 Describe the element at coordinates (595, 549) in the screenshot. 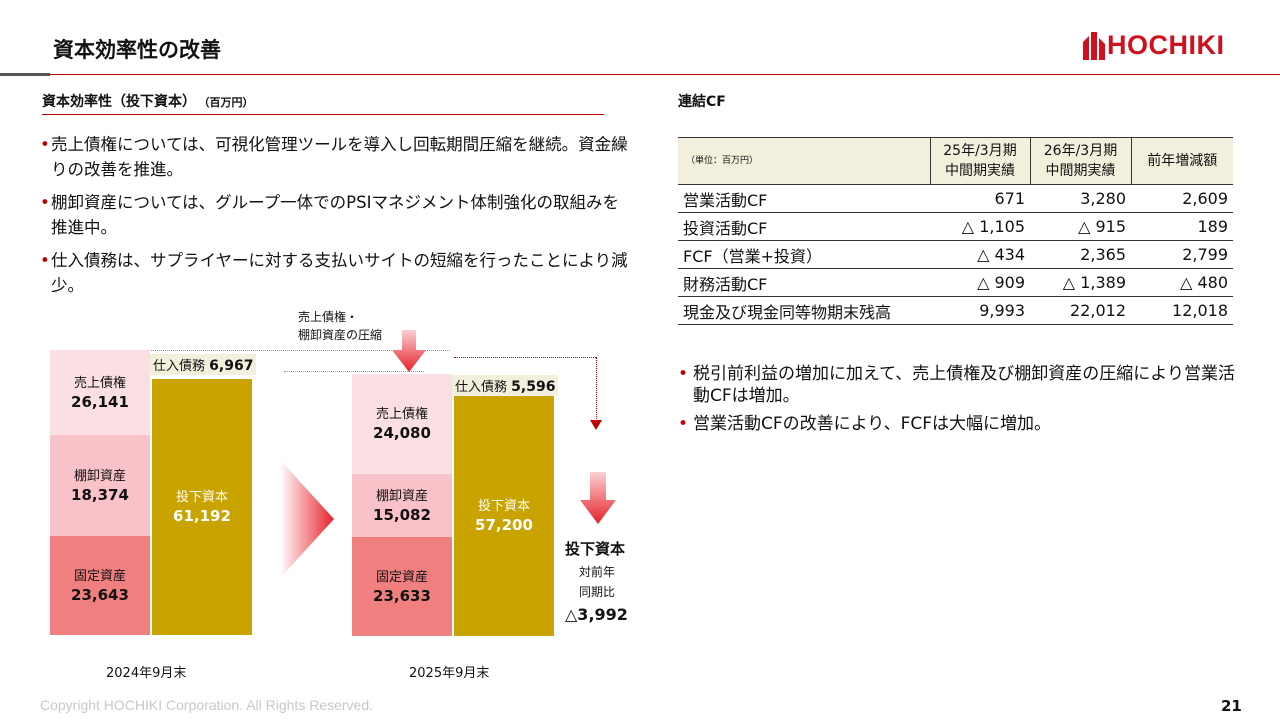

I see `result-title: 投下資本` at that location.